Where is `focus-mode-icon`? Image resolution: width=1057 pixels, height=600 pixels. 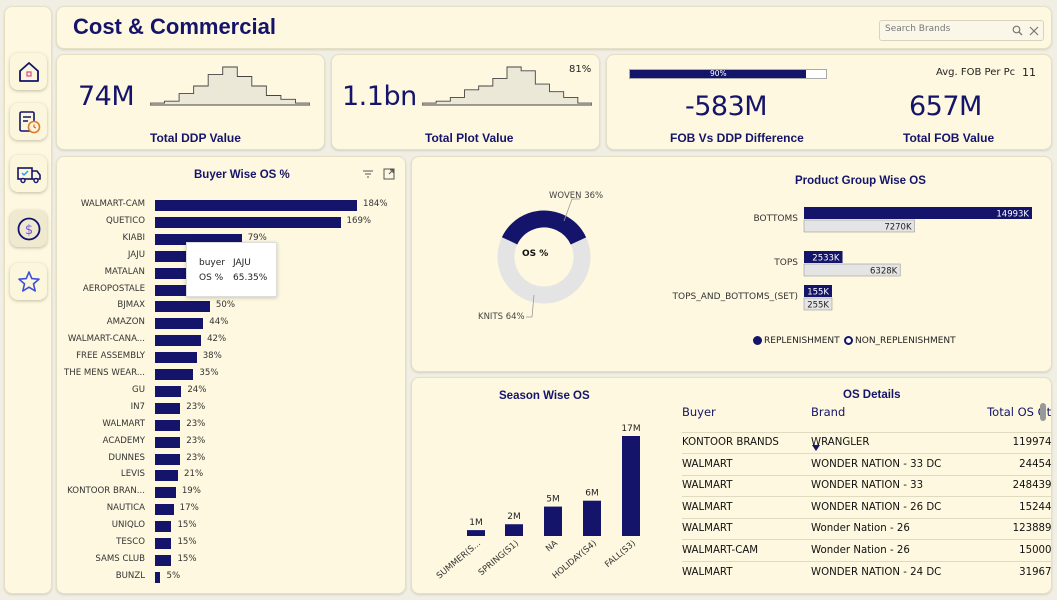
focus-mode-icon is located at coordinates (389, 174).